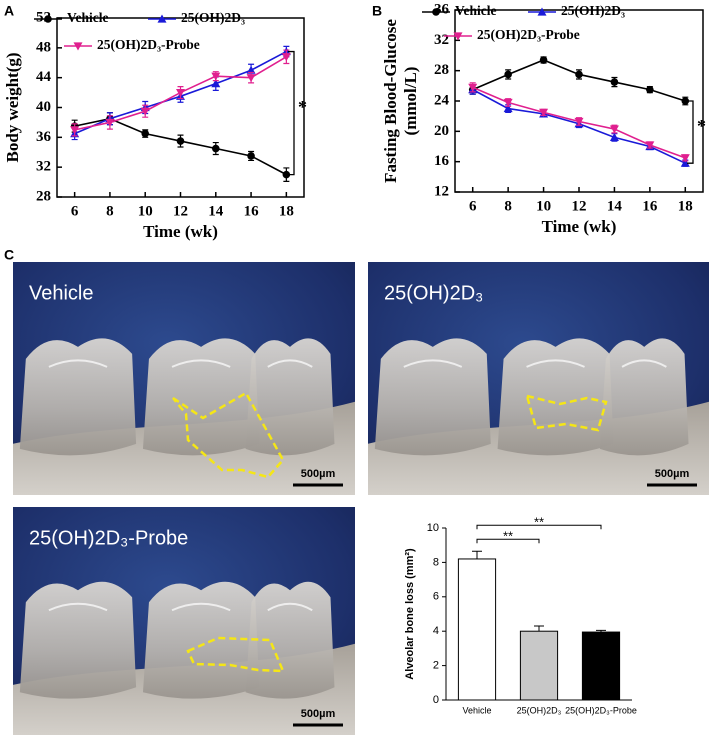 Image resolution: width=709 pixels, height=735 pixels. What do you see at coordinates (539, 710) in the screenshot?
I see `x-tick-label: 25(OH)2D₃` at bounding box center [539, 710].